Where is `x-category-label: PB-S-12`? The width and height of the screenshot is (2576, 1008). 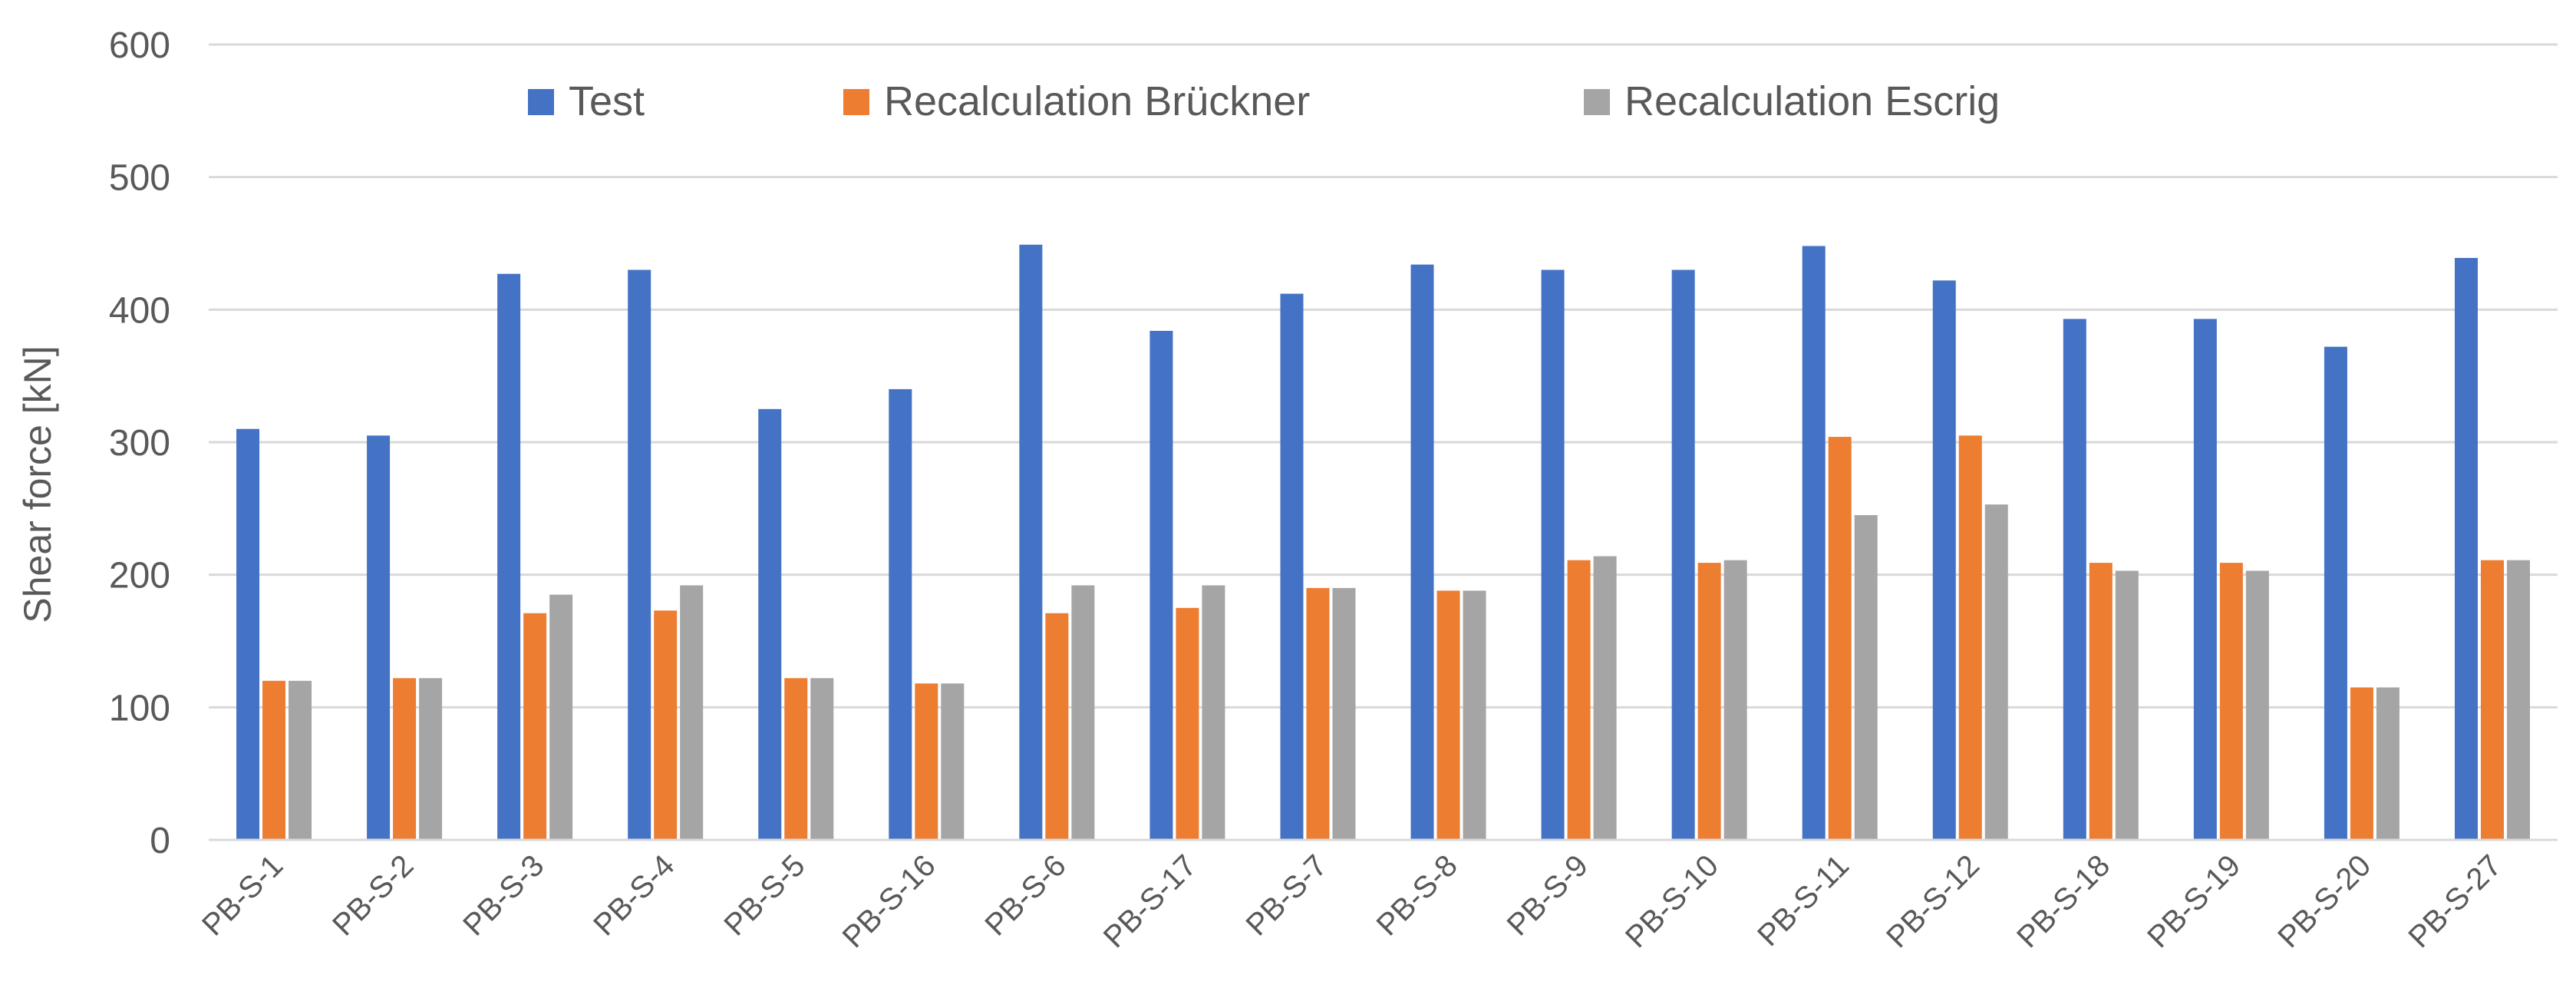
x-category-label: PB-S-12 is located at coordinates (1933, 901).